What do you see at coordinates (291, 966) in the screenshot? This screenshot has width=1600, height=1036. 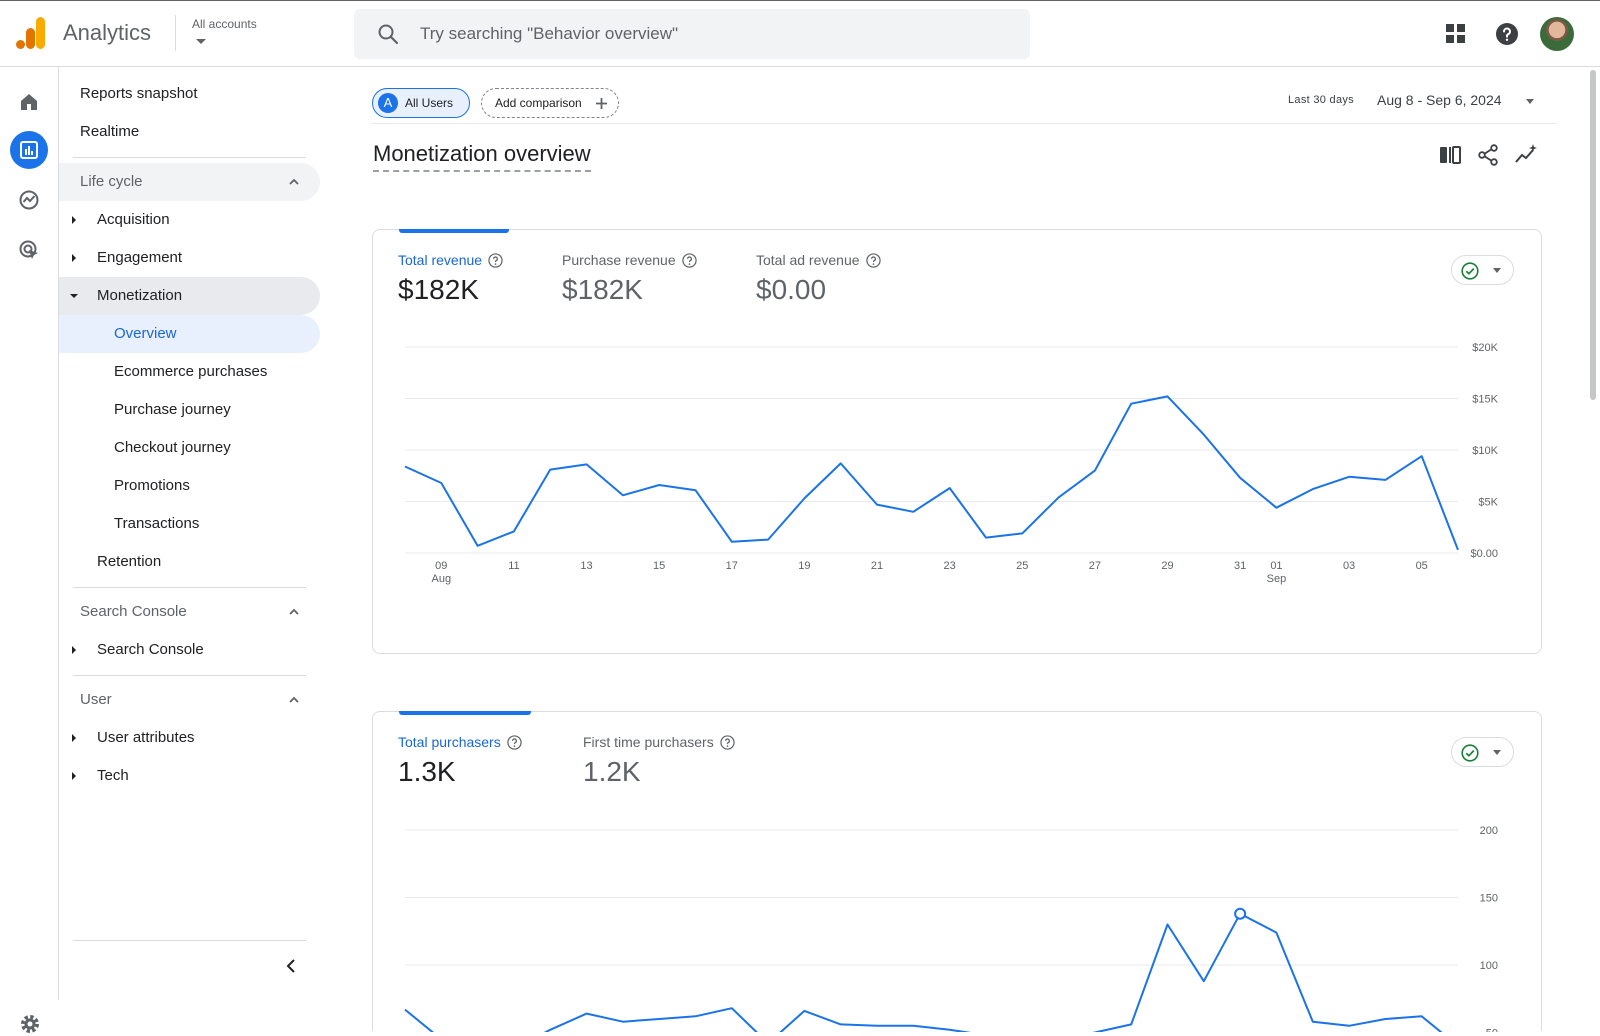 I see `chevron-left-icon` at bounding box center [291, 966].